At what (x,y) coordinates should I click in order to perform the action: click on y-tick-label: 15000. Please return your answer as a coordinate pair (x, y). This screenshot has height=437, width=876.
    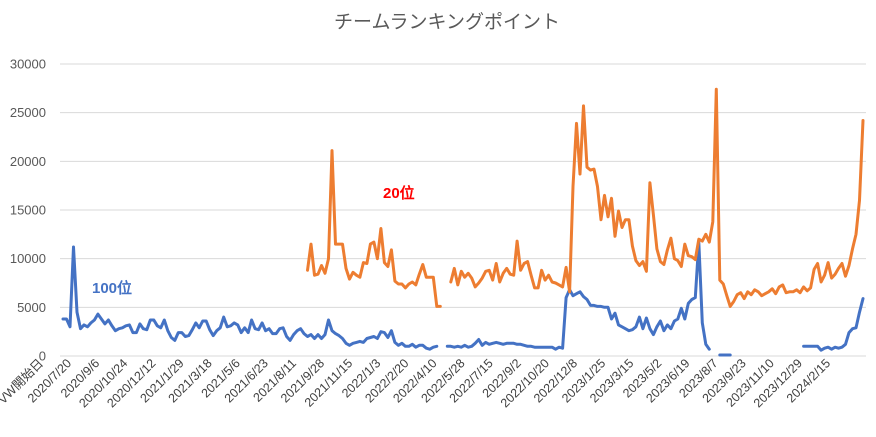
    Looking at the image, I should click on (28, 210).